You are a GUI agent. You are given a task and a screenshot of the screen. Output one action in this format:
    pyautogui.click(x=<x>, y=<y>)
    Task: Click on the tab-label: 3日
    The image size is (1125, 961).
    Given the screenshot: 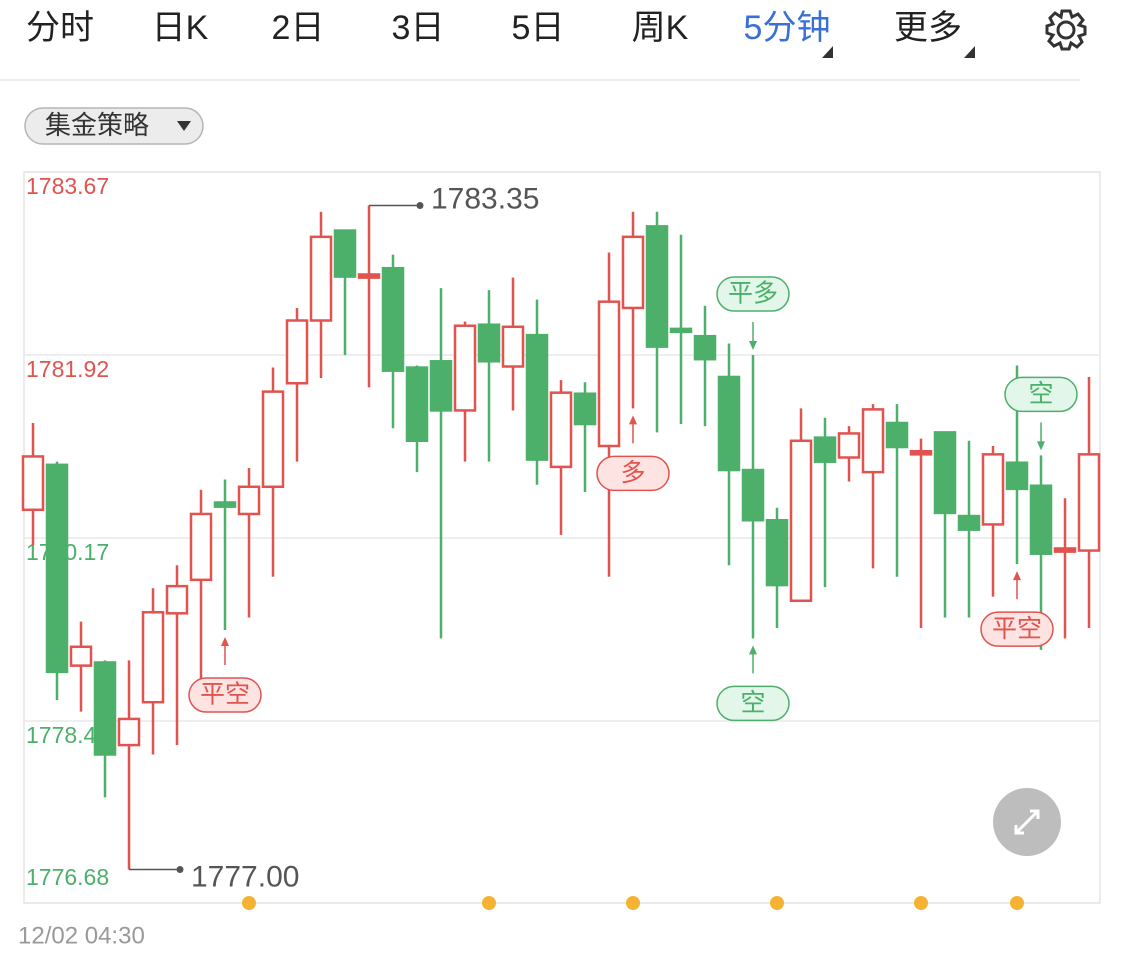 What is the action you would take?
    pyautogui.click(x=418, y=28)
    